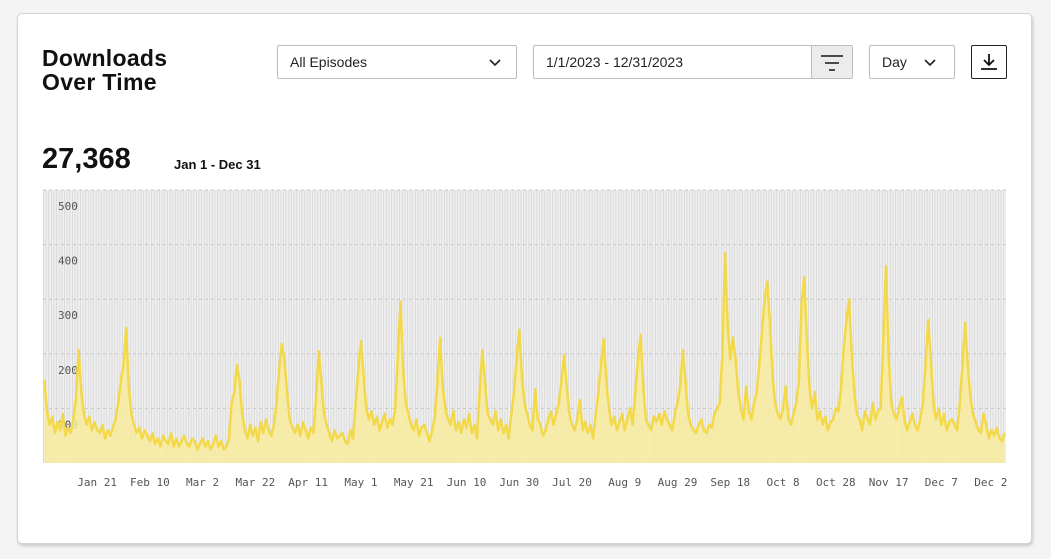  Describe the element at coordinates (360, 482) in the screenshot. I see `x-tick-label: May 1` at that location.